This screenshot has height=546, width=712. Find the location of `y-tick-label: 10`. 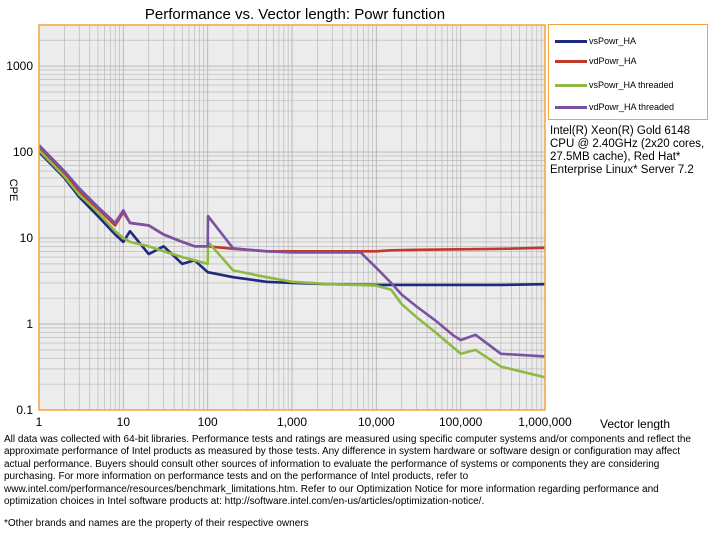

y-tick-label: 10 is located at coordinates (27, 238).